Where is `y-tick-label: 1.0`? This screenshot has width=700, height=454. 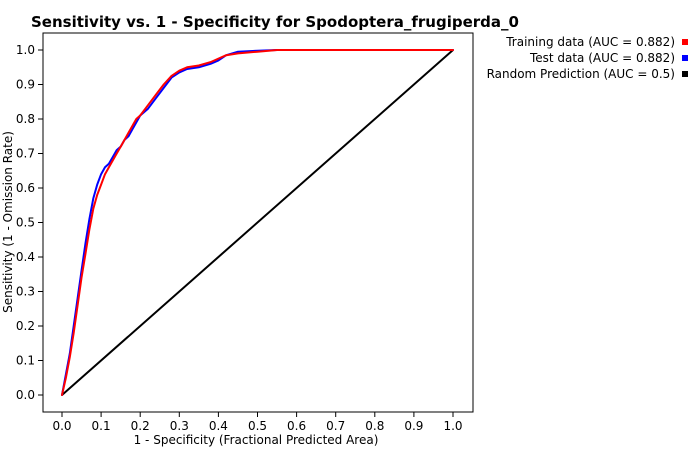
y-tick-label: 1.0 is located at coordinates (25, 50).